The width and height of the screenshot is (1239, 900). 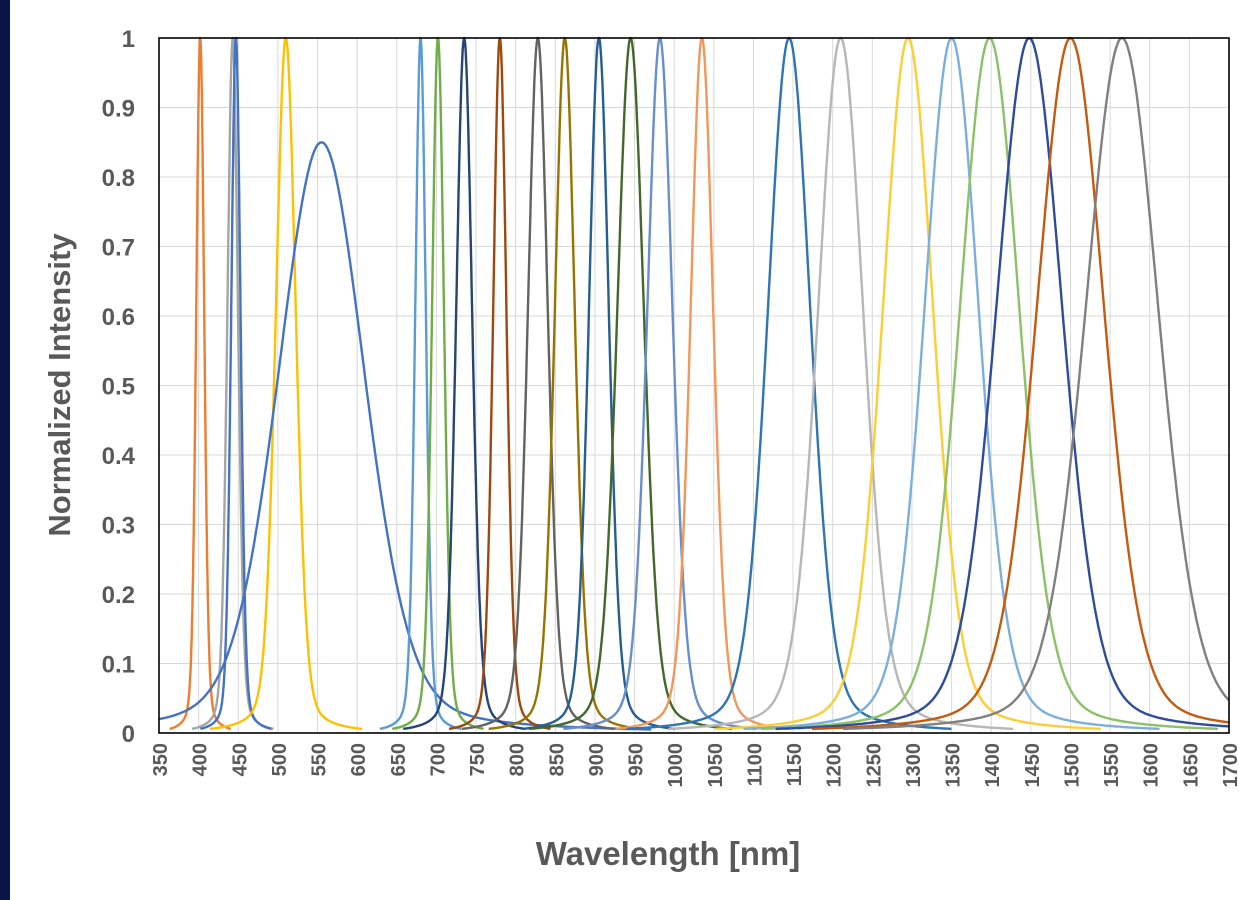 What do you see at coordinates (637, 759) in the screenshot?
I see `x-tick-label: 950` at bounding box center [637, 759].